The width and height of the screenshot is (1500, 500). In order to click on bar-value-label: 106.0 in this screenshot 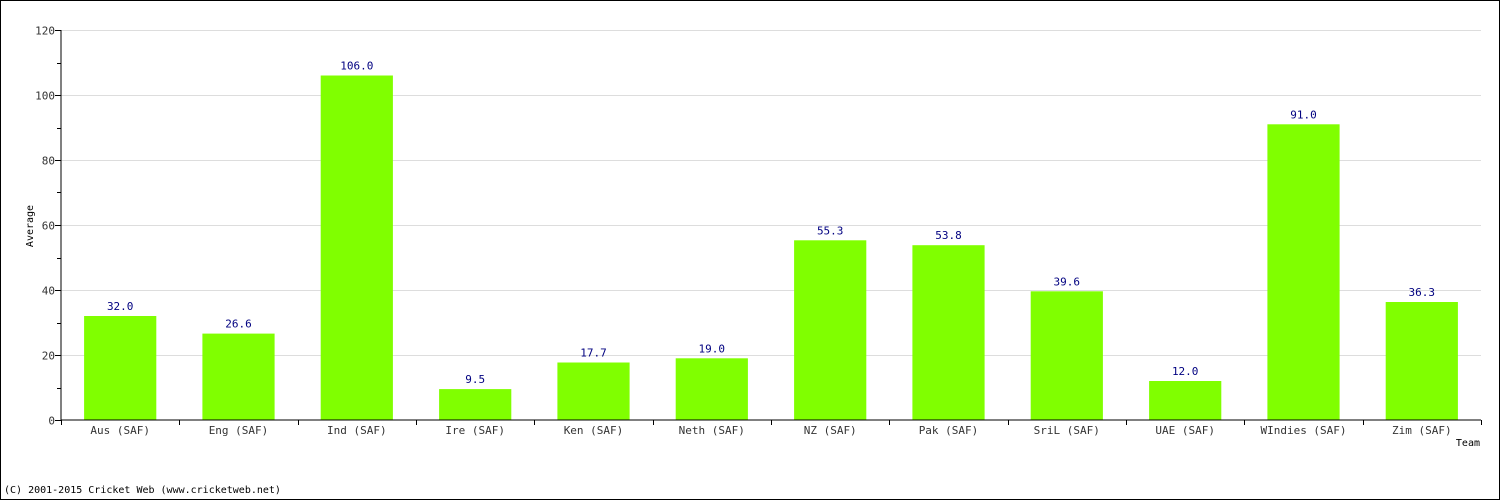, I will do `click(356, 66)`.